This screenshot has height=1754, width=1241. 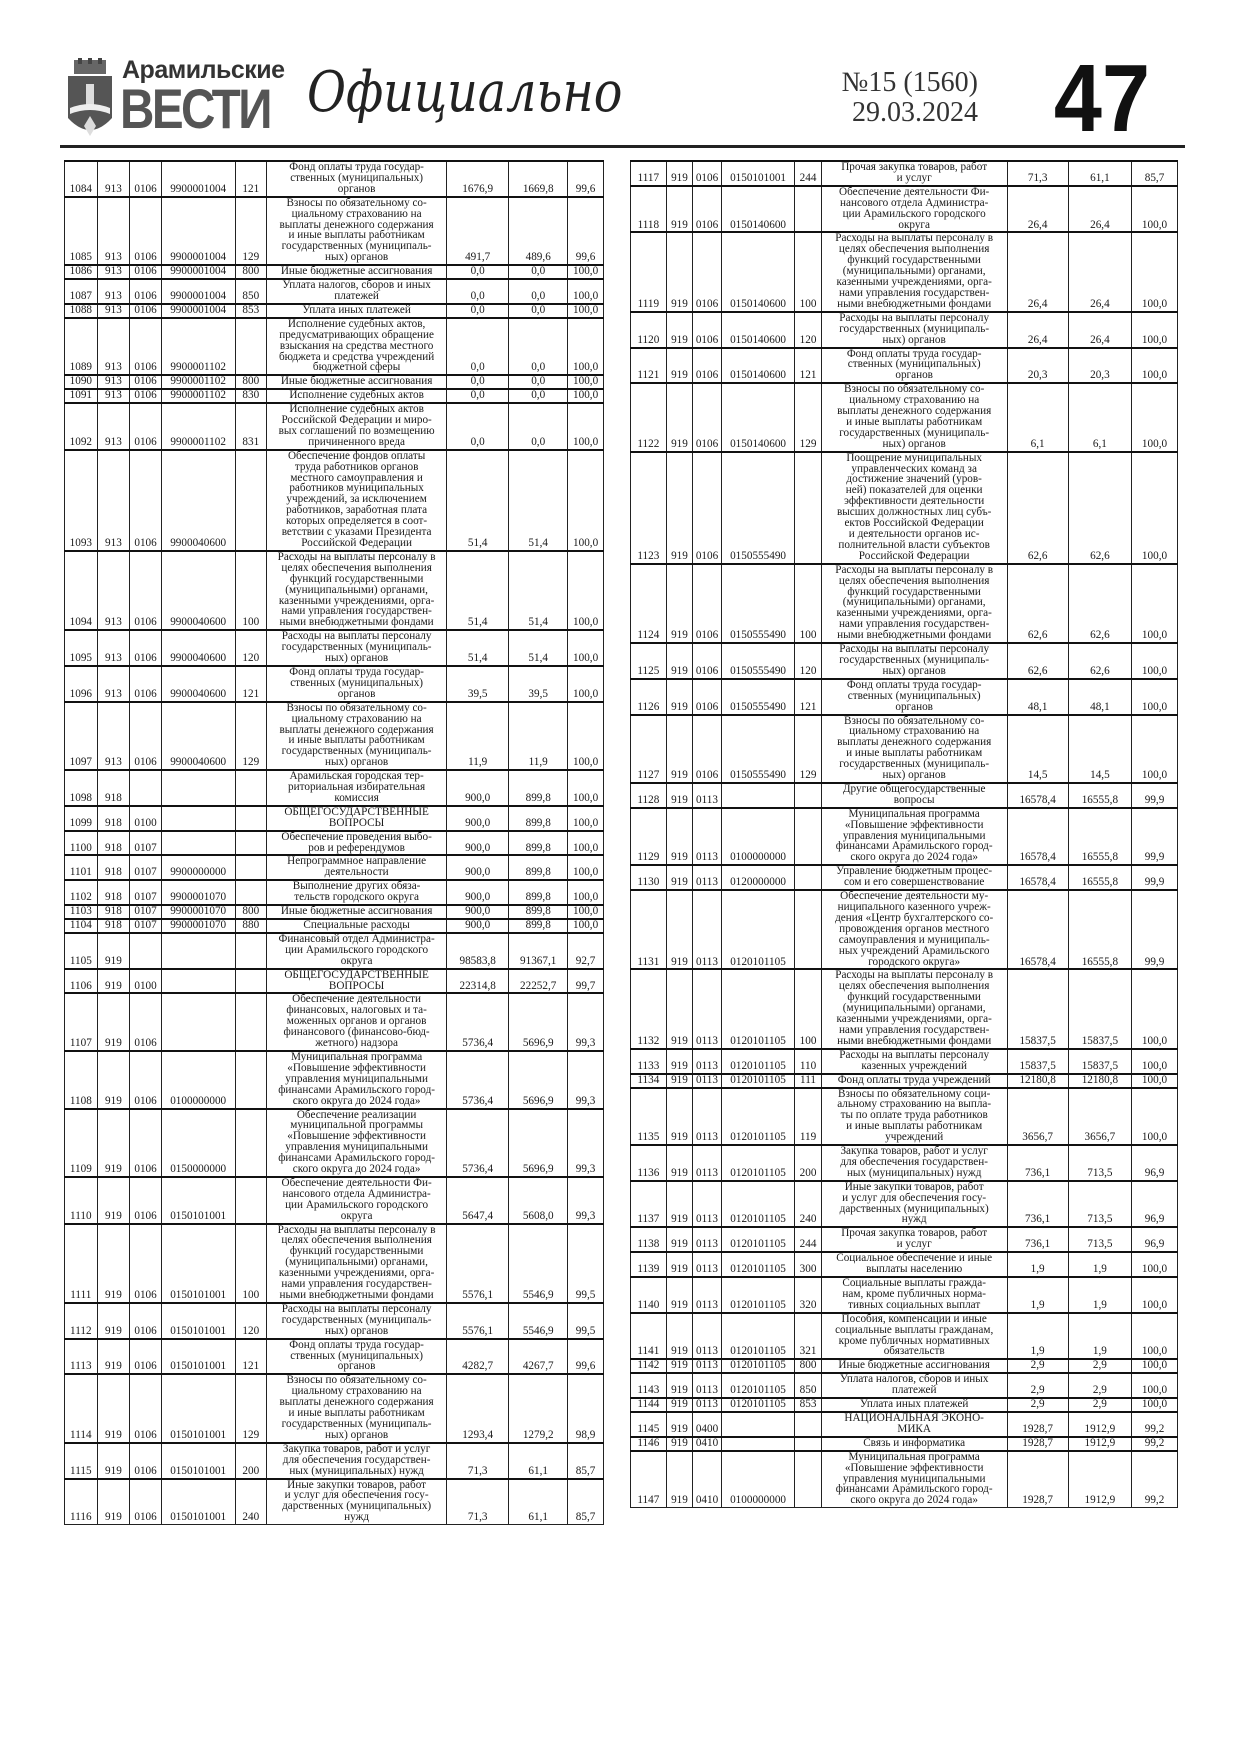 What do you see at coordinates (808, 661) in the screenshot?
I see `expense-type: 120` at bounding box center [808, 661].